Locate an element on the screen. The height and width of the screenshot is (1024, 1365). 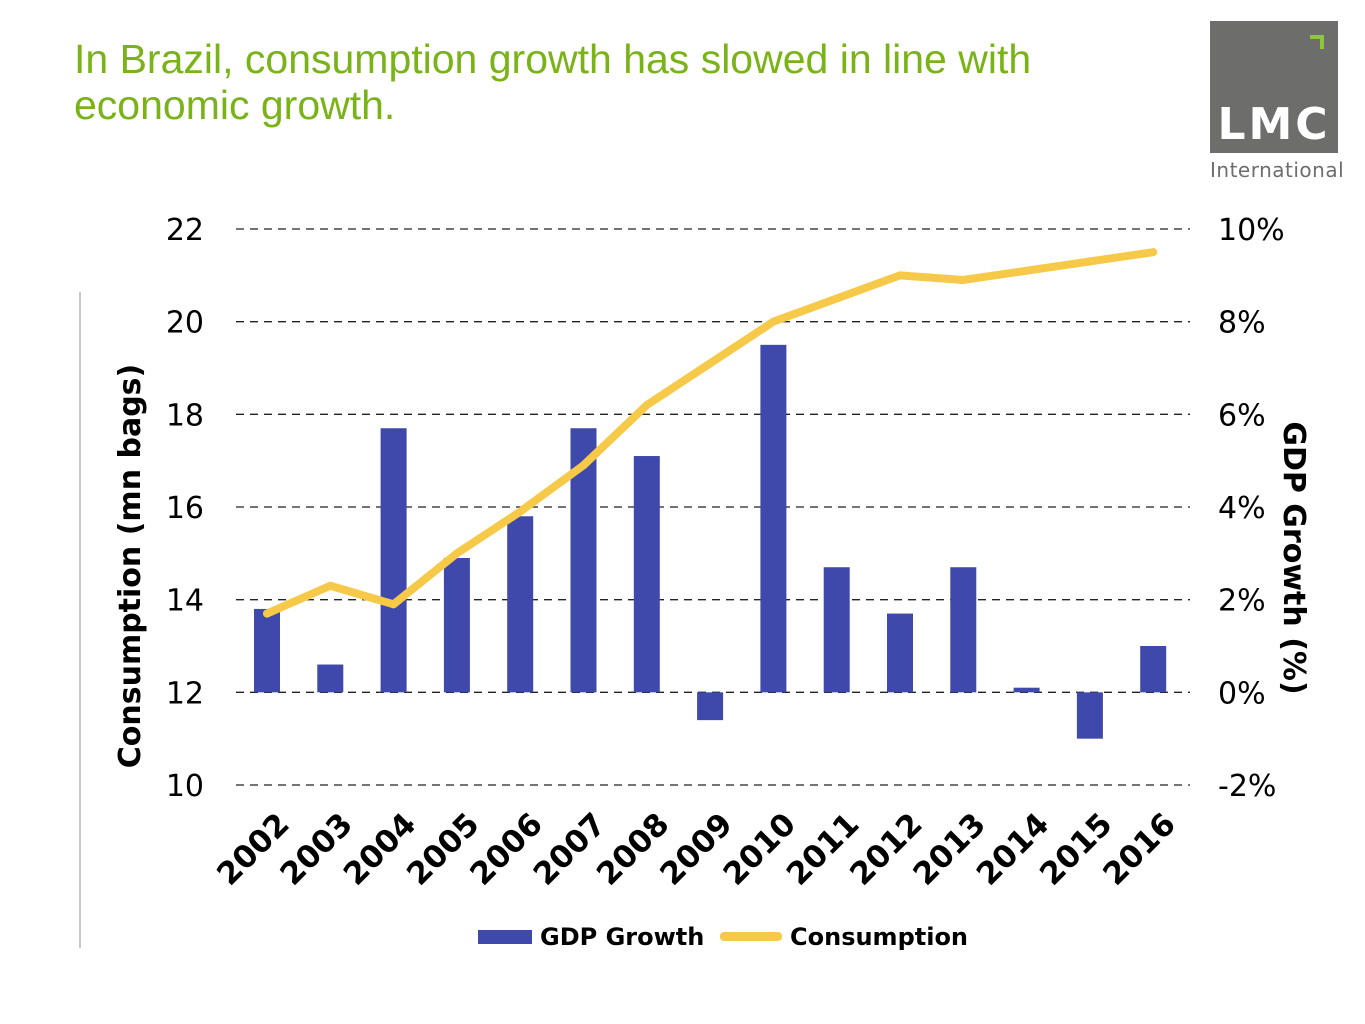
gdp-bar-2013 is located at coordinates (963, 630).